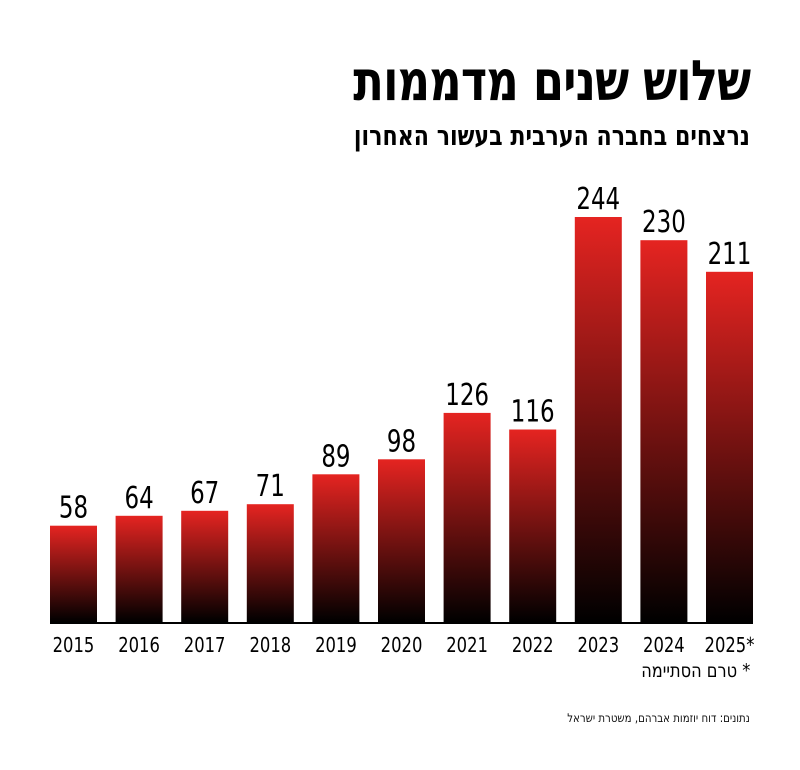 The image size is (800, 770). I want to click on footnote: * טרם הסתיימה, so click(695, 671).